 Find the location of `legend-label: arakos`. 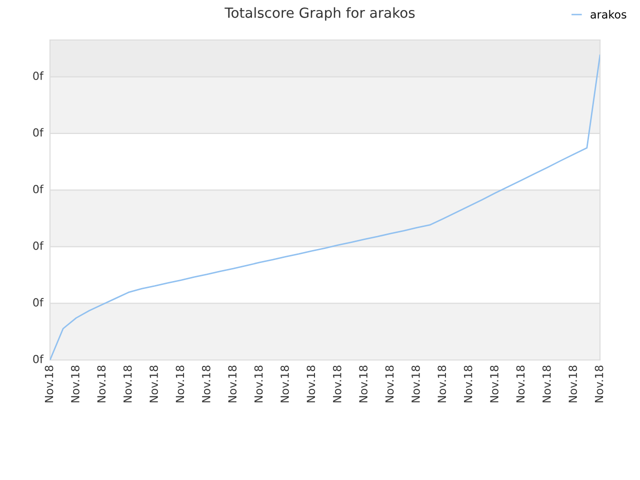

legend-label: arakos is located at coordinates (608, 14).